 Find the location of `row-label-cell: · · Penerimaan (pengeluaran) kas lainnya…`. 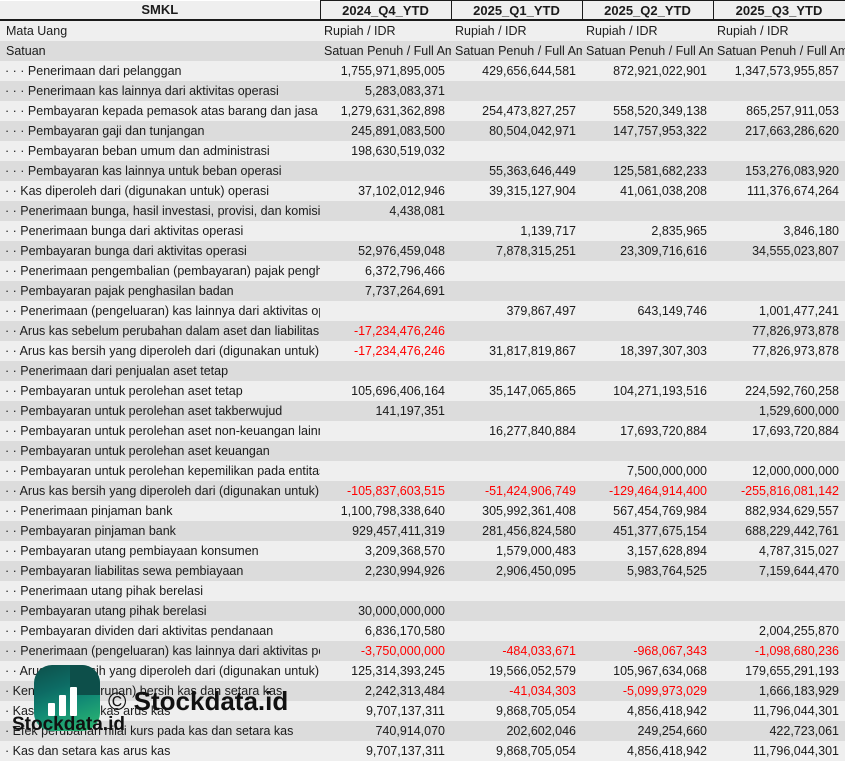

row-label-cell: · · Penerimaan (pengeluaran) kas lainnya… is located at coordinates (160, 651).